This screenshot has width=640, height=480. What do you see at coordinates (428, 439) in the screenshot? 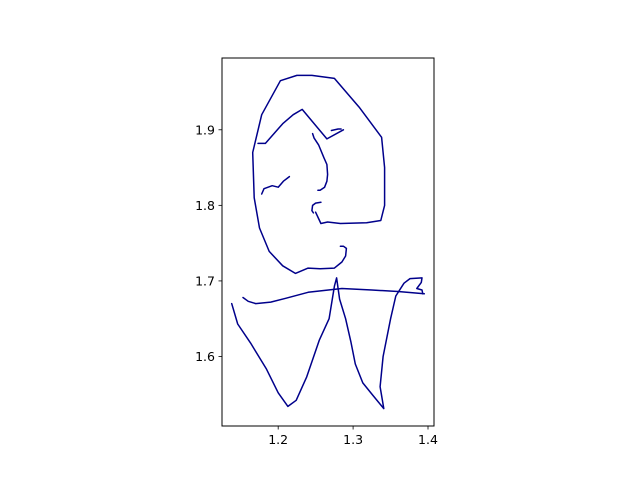
I see `x-tick-label: 1.4` at bounding box center [428, 439].